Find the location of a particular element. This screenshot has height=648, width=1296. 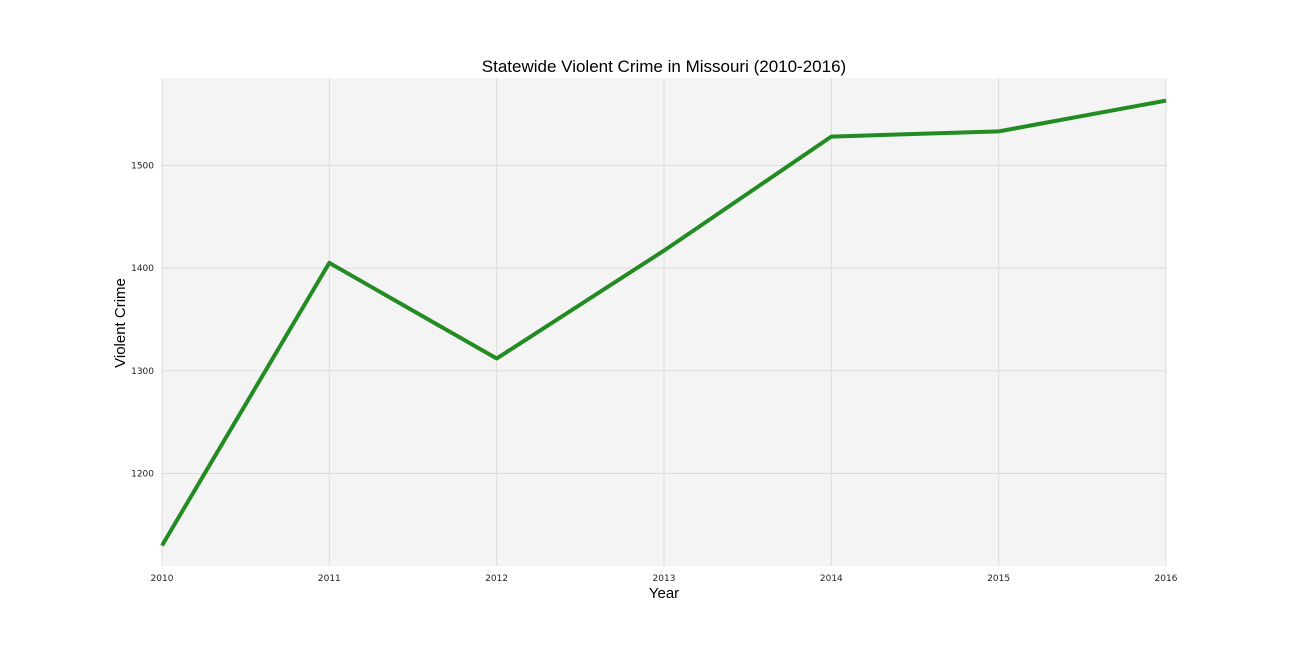

x-tick-label: 2015 is located at coordinates (998, 579).